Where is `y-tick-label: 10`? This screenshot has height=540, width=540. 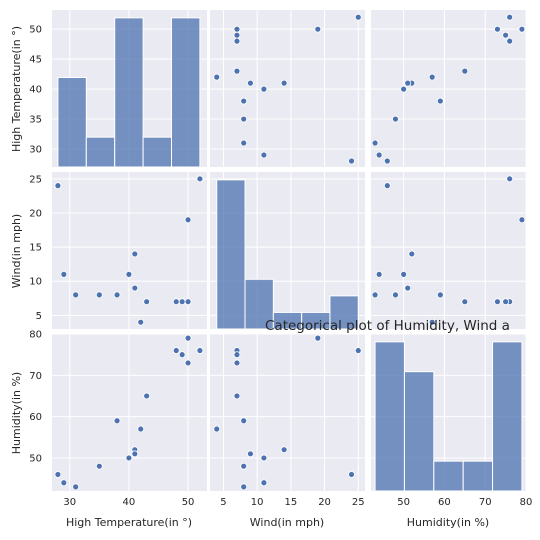 y-tick-label: 10 is located at coordinates (35, 282).